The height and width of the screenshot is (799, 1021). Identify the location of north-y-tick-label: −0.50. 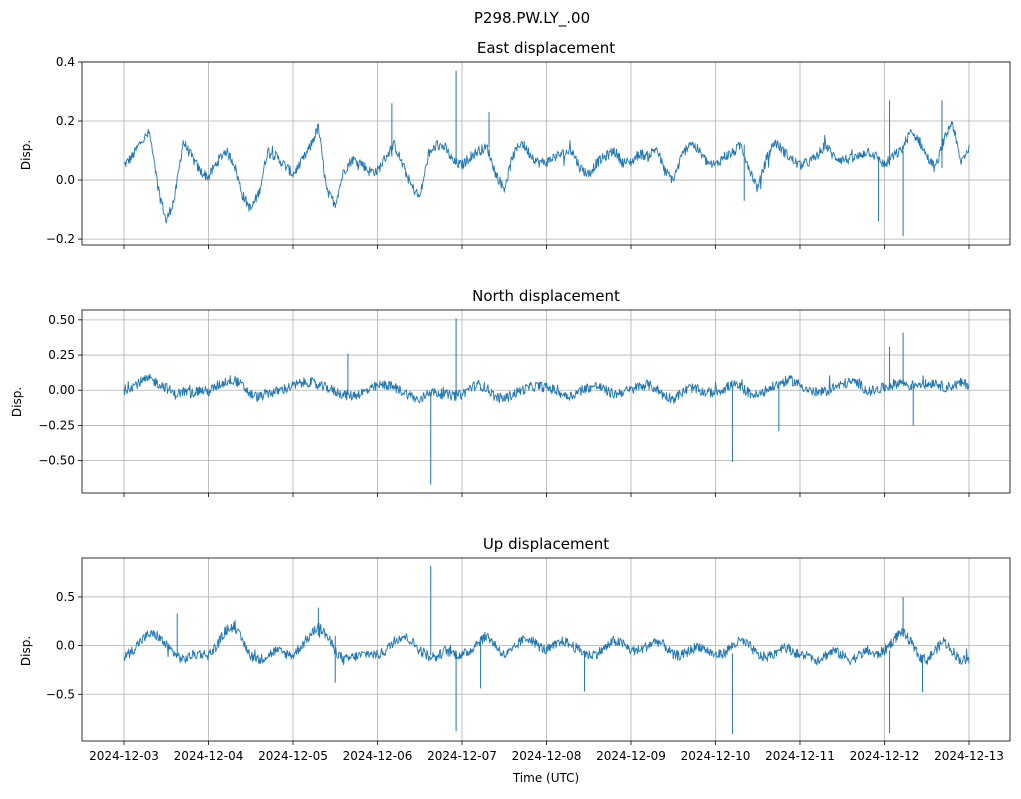
(56, 461).